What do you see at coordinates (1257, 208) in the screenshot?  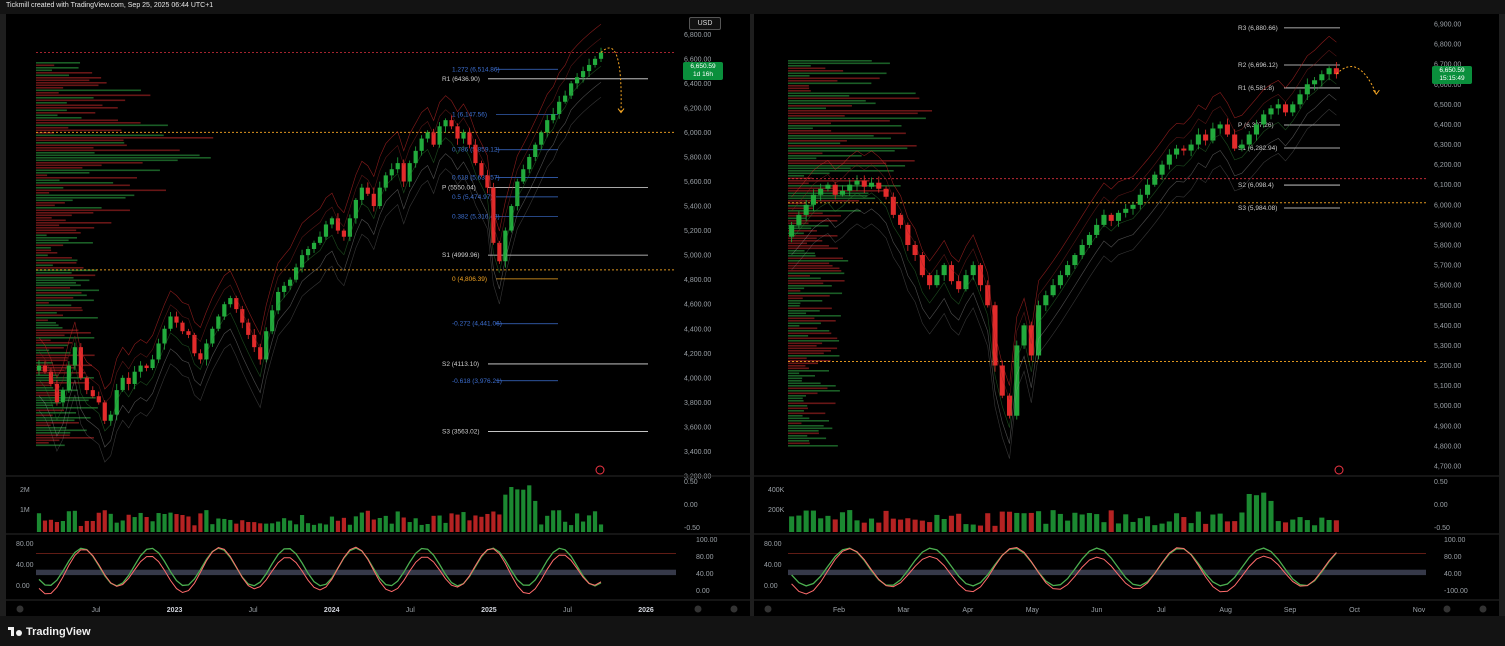 I see `pivot-level-label: S3 (5,984.08)` at bounding box center [1257, 208].